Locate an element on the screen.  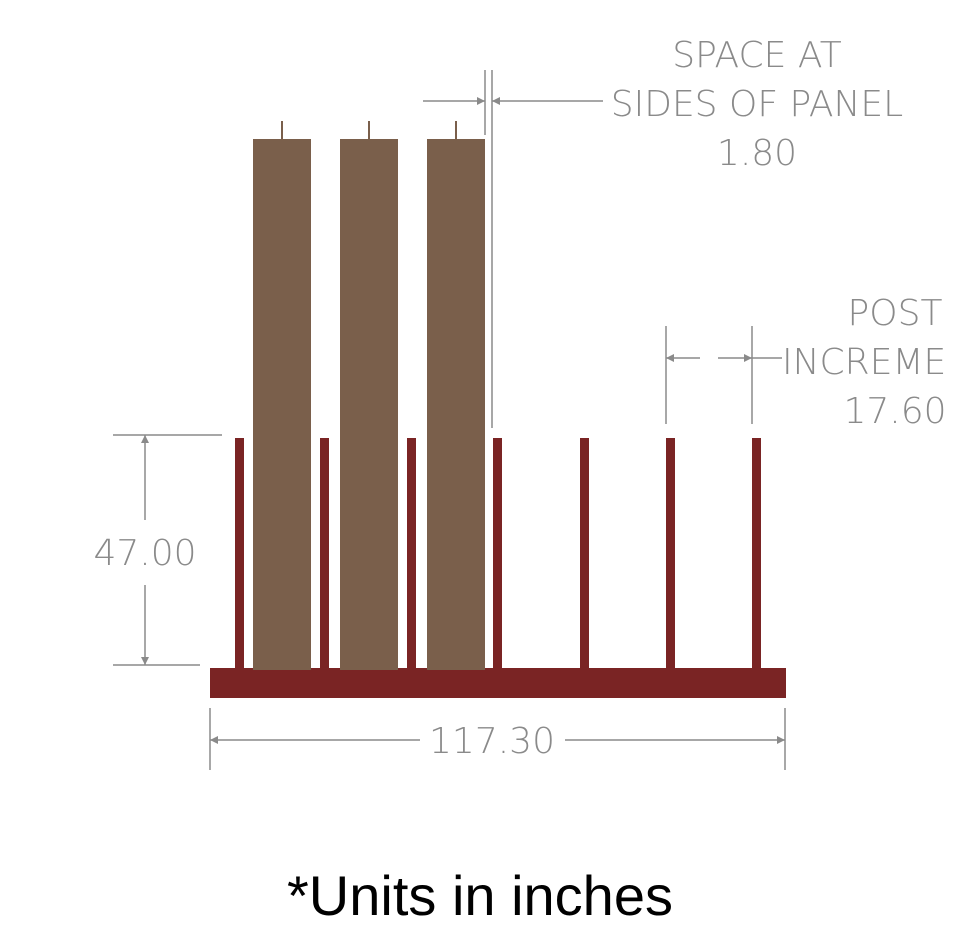
panel-tabs is located at coordinates (369, 130).